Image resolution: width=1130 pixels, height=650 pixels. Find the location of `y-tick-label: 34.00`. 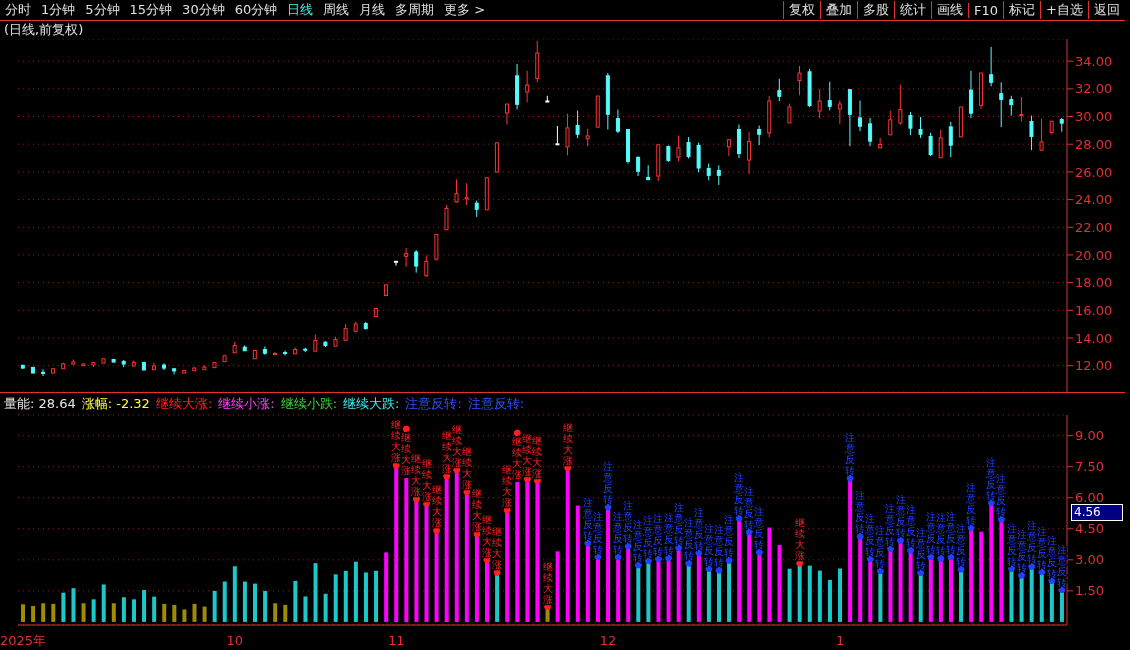

y-tick-label: 34.00 is located at coordinates (1094, 61).